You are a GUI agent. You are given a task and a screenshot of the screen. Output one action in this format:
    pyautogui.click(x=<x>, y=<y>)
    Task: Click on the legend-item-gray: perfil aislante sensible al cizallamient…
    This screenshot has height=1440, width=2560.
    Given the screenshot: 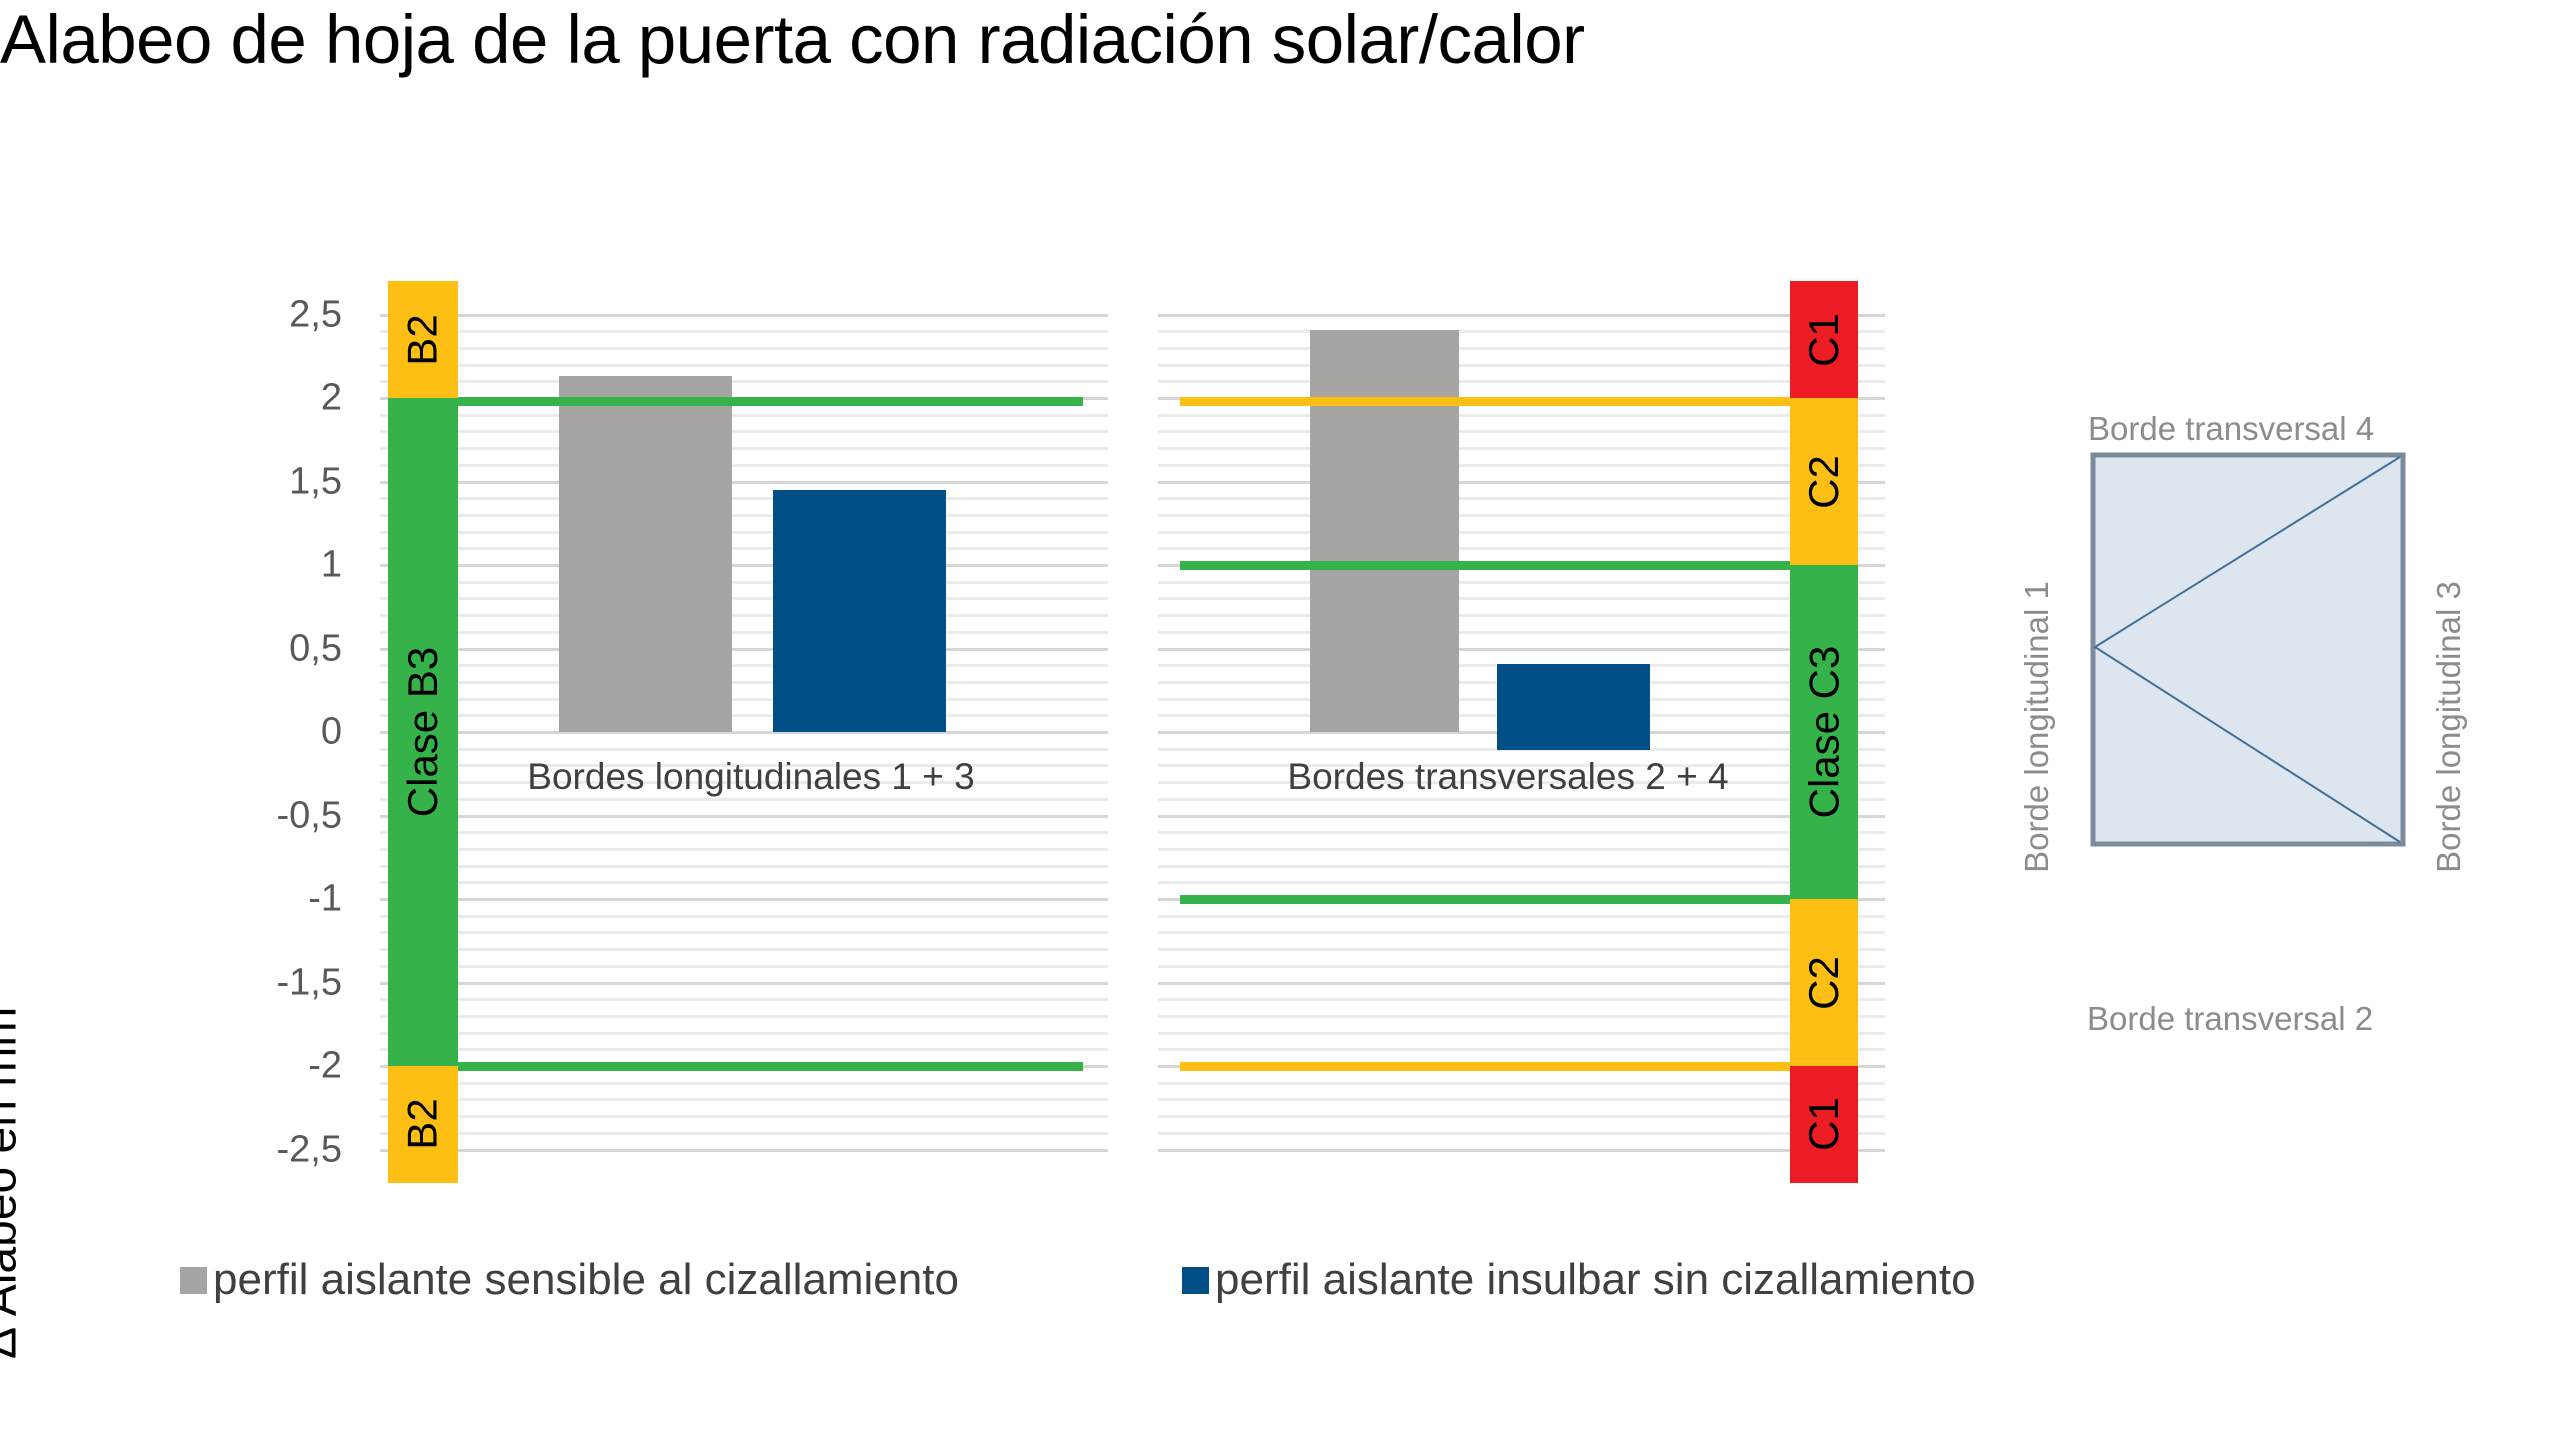 What is the action you would take?
    pyautogui.click(x=569, y=1280)
    